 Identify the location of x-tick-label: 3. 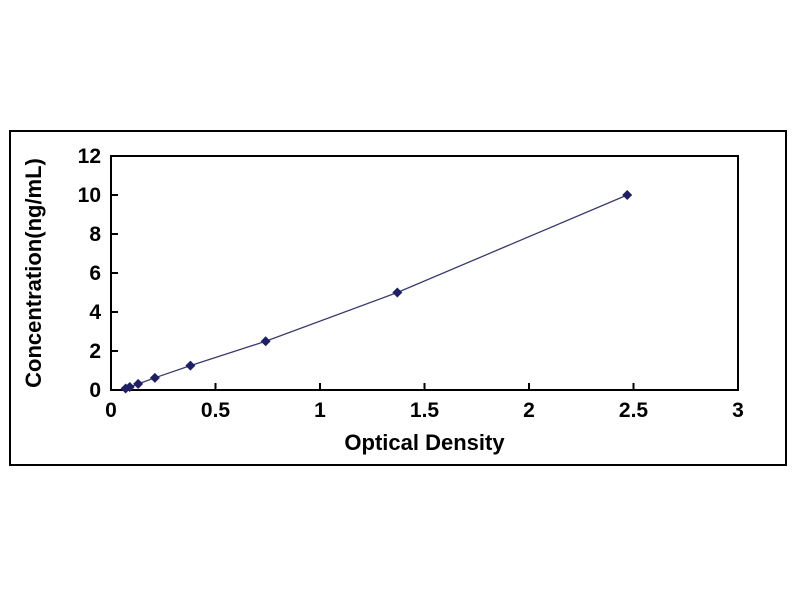
(738, 410).